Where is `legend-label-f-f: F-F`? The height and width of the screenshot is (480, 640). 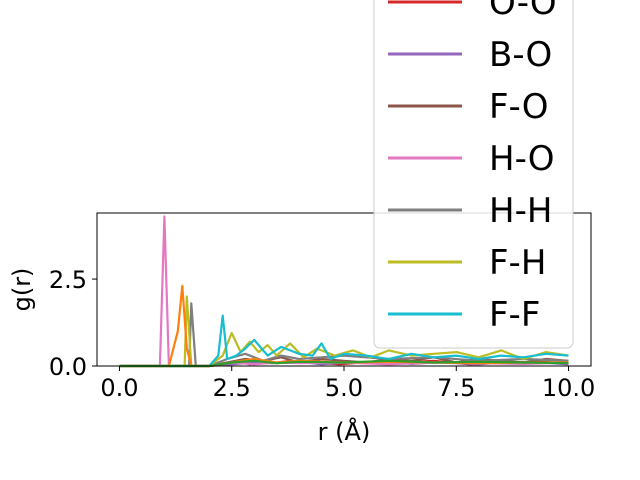
legend-label-f-f: F-F is located at coordinates (514, 315).